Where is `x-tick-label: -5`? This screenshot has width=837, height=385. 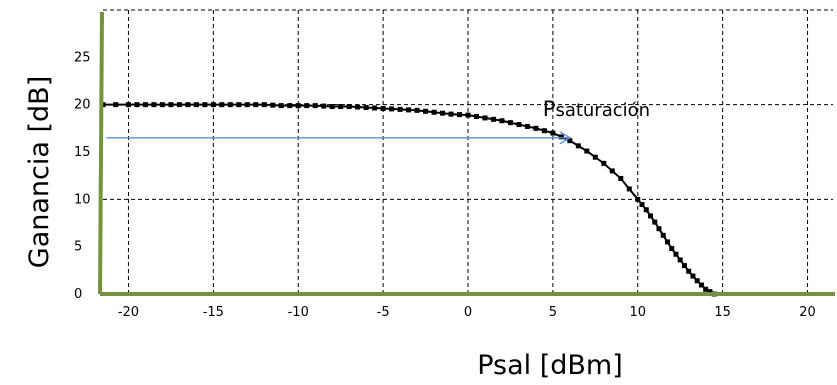
x-tick-label: -5 is located at coordinates (383, 312).